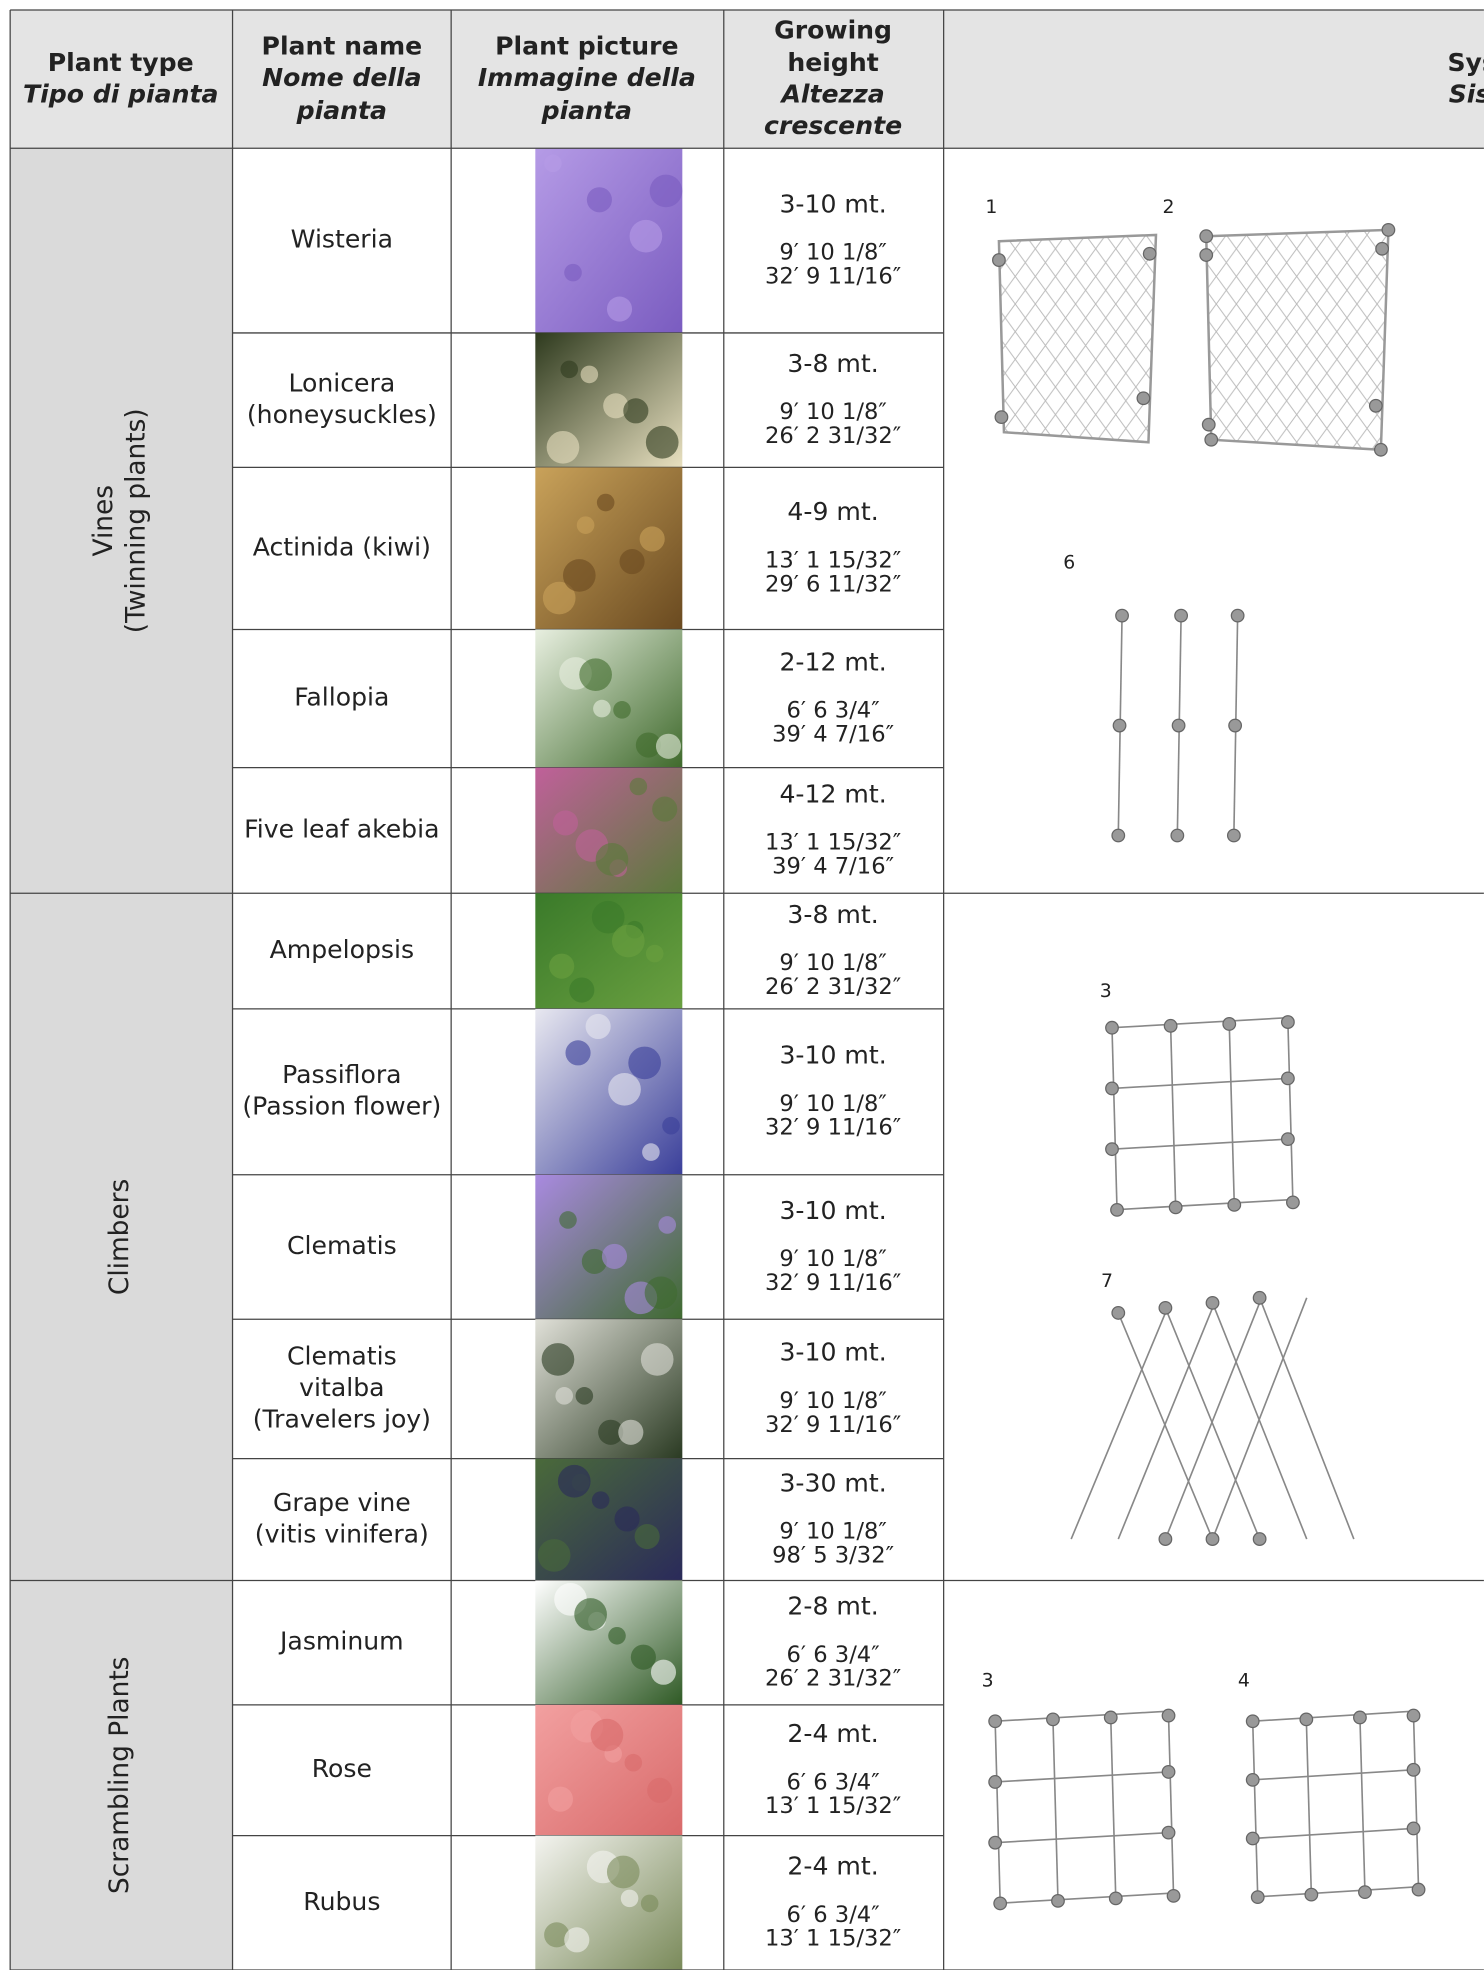 This screenshot has width=1484, height=1970. I want to click on plant-name: (honeysuckles), so click(342, 414).